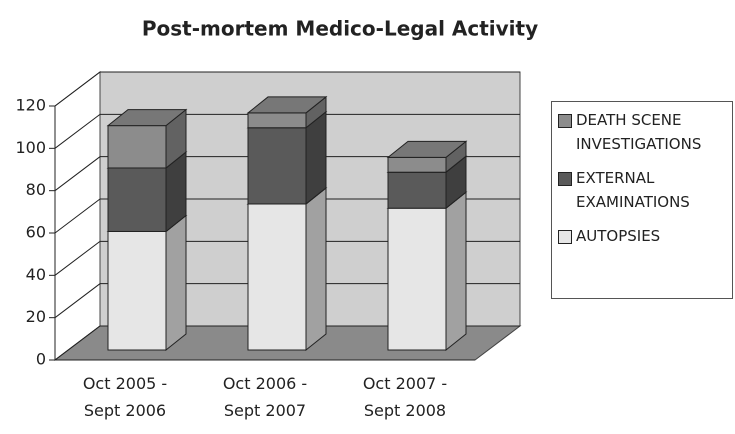  I want to click on y-tick-label: 0, so click(41, 359).